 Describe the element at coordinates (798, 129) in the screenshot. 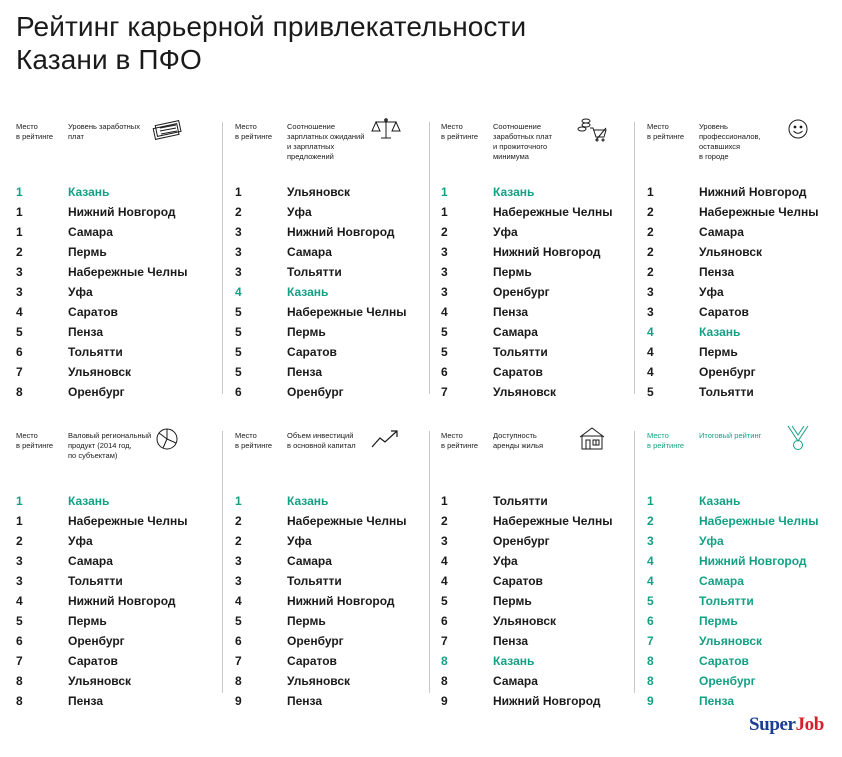

I see `smiley-icon` at that location.